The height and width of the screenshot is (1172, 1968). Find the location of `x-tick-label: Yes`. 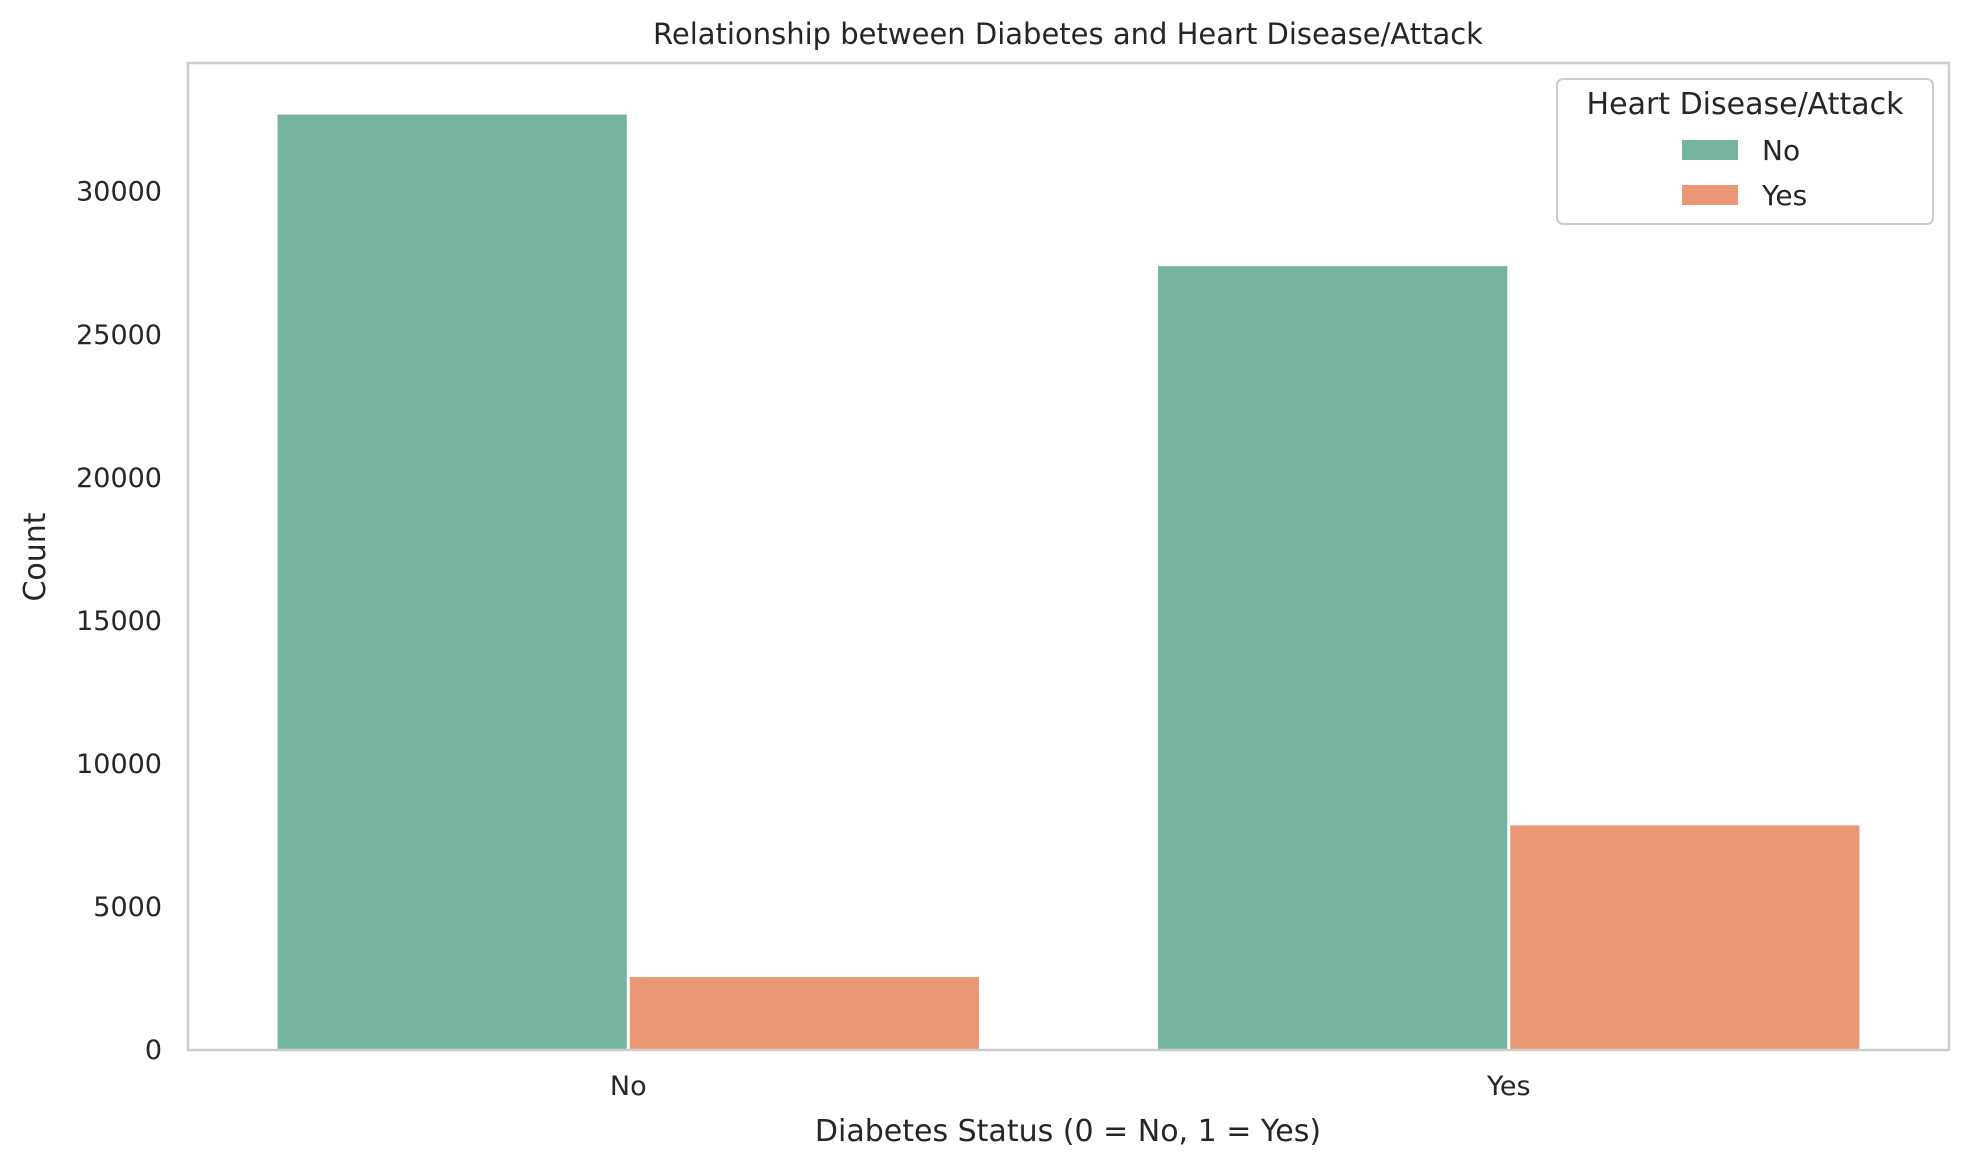

x-tick-label: Yes is located at coordinates (1508, 1086).